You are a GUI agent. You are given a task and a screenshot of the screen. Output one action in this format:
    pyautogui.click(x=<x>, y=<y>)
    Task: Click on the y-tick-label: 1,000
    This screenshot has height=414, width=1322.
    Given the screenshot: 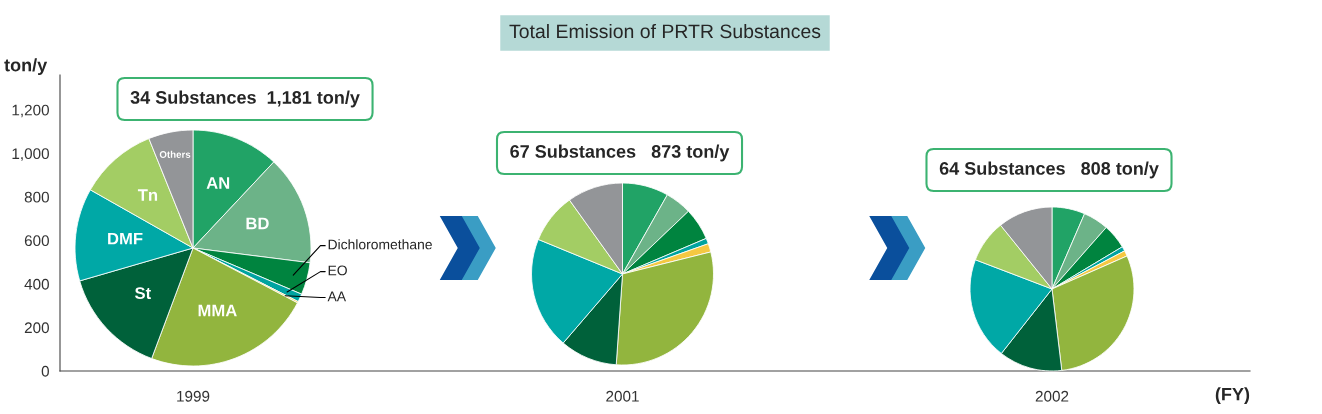 What is the action you would take?
    pyautogui.click(x=30, y=154)
    